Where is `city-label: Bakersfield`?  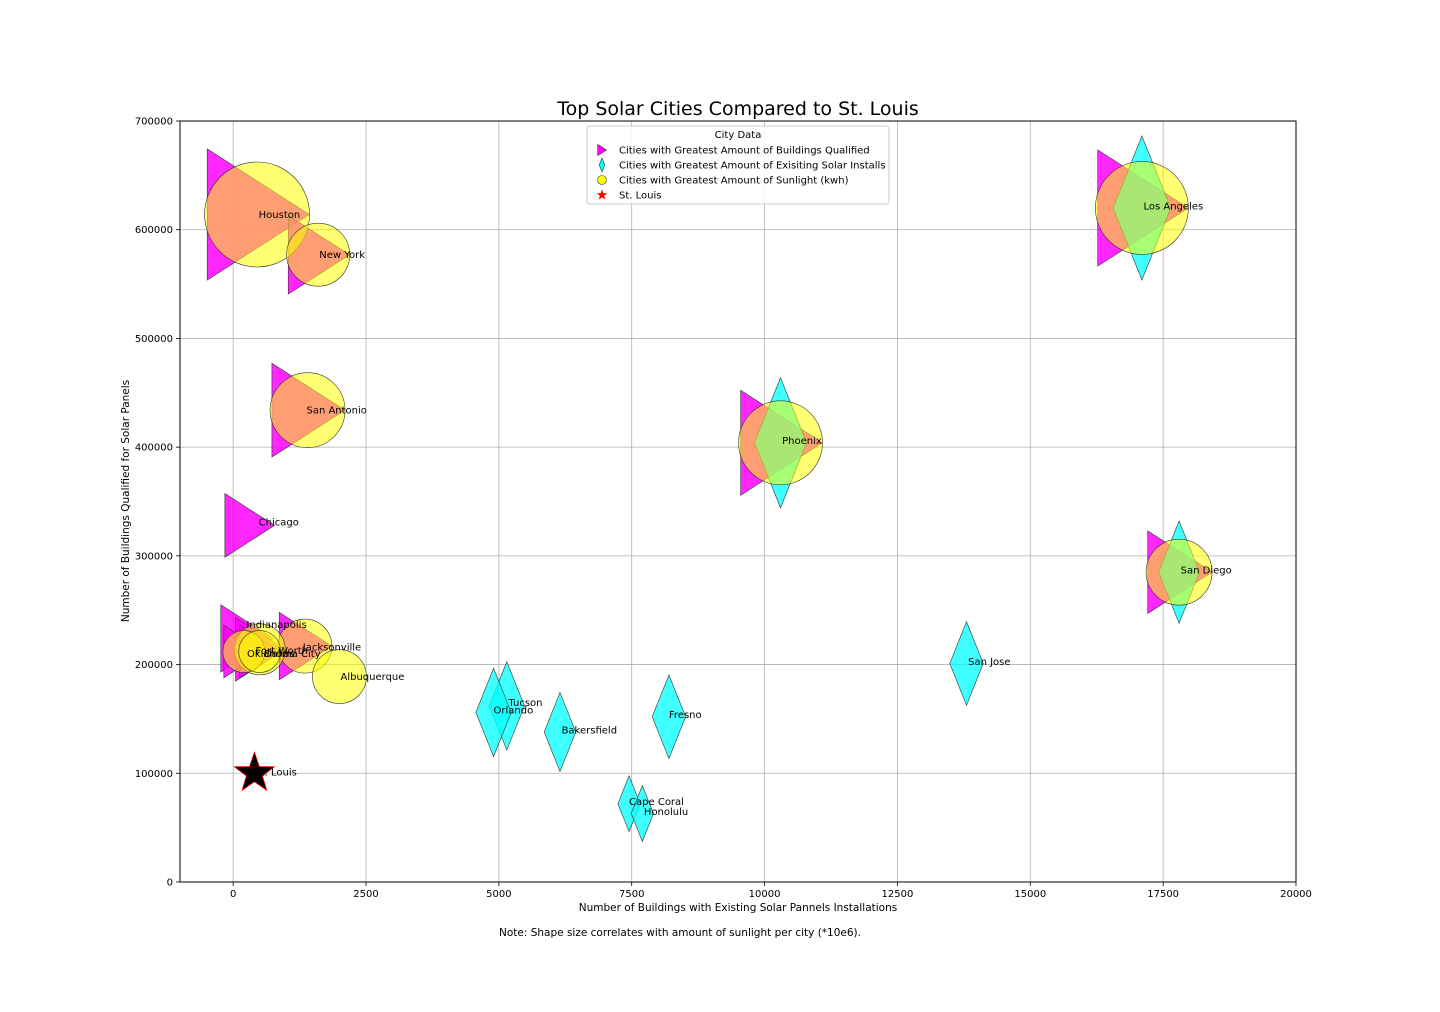
city-label: Bakersfield is located at coordinates (589, 730).